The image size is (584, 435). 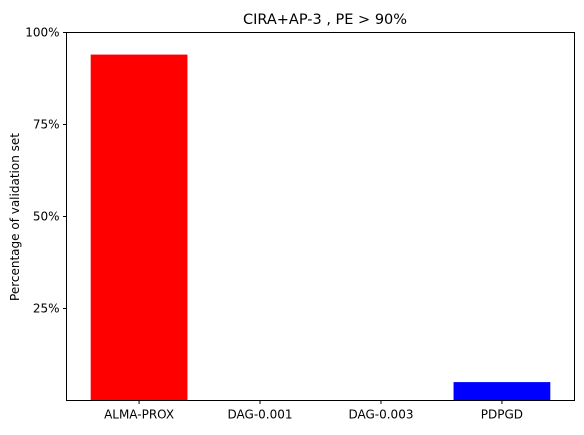 I want to click on bar-alma-prox, so click(x=139, y=227).